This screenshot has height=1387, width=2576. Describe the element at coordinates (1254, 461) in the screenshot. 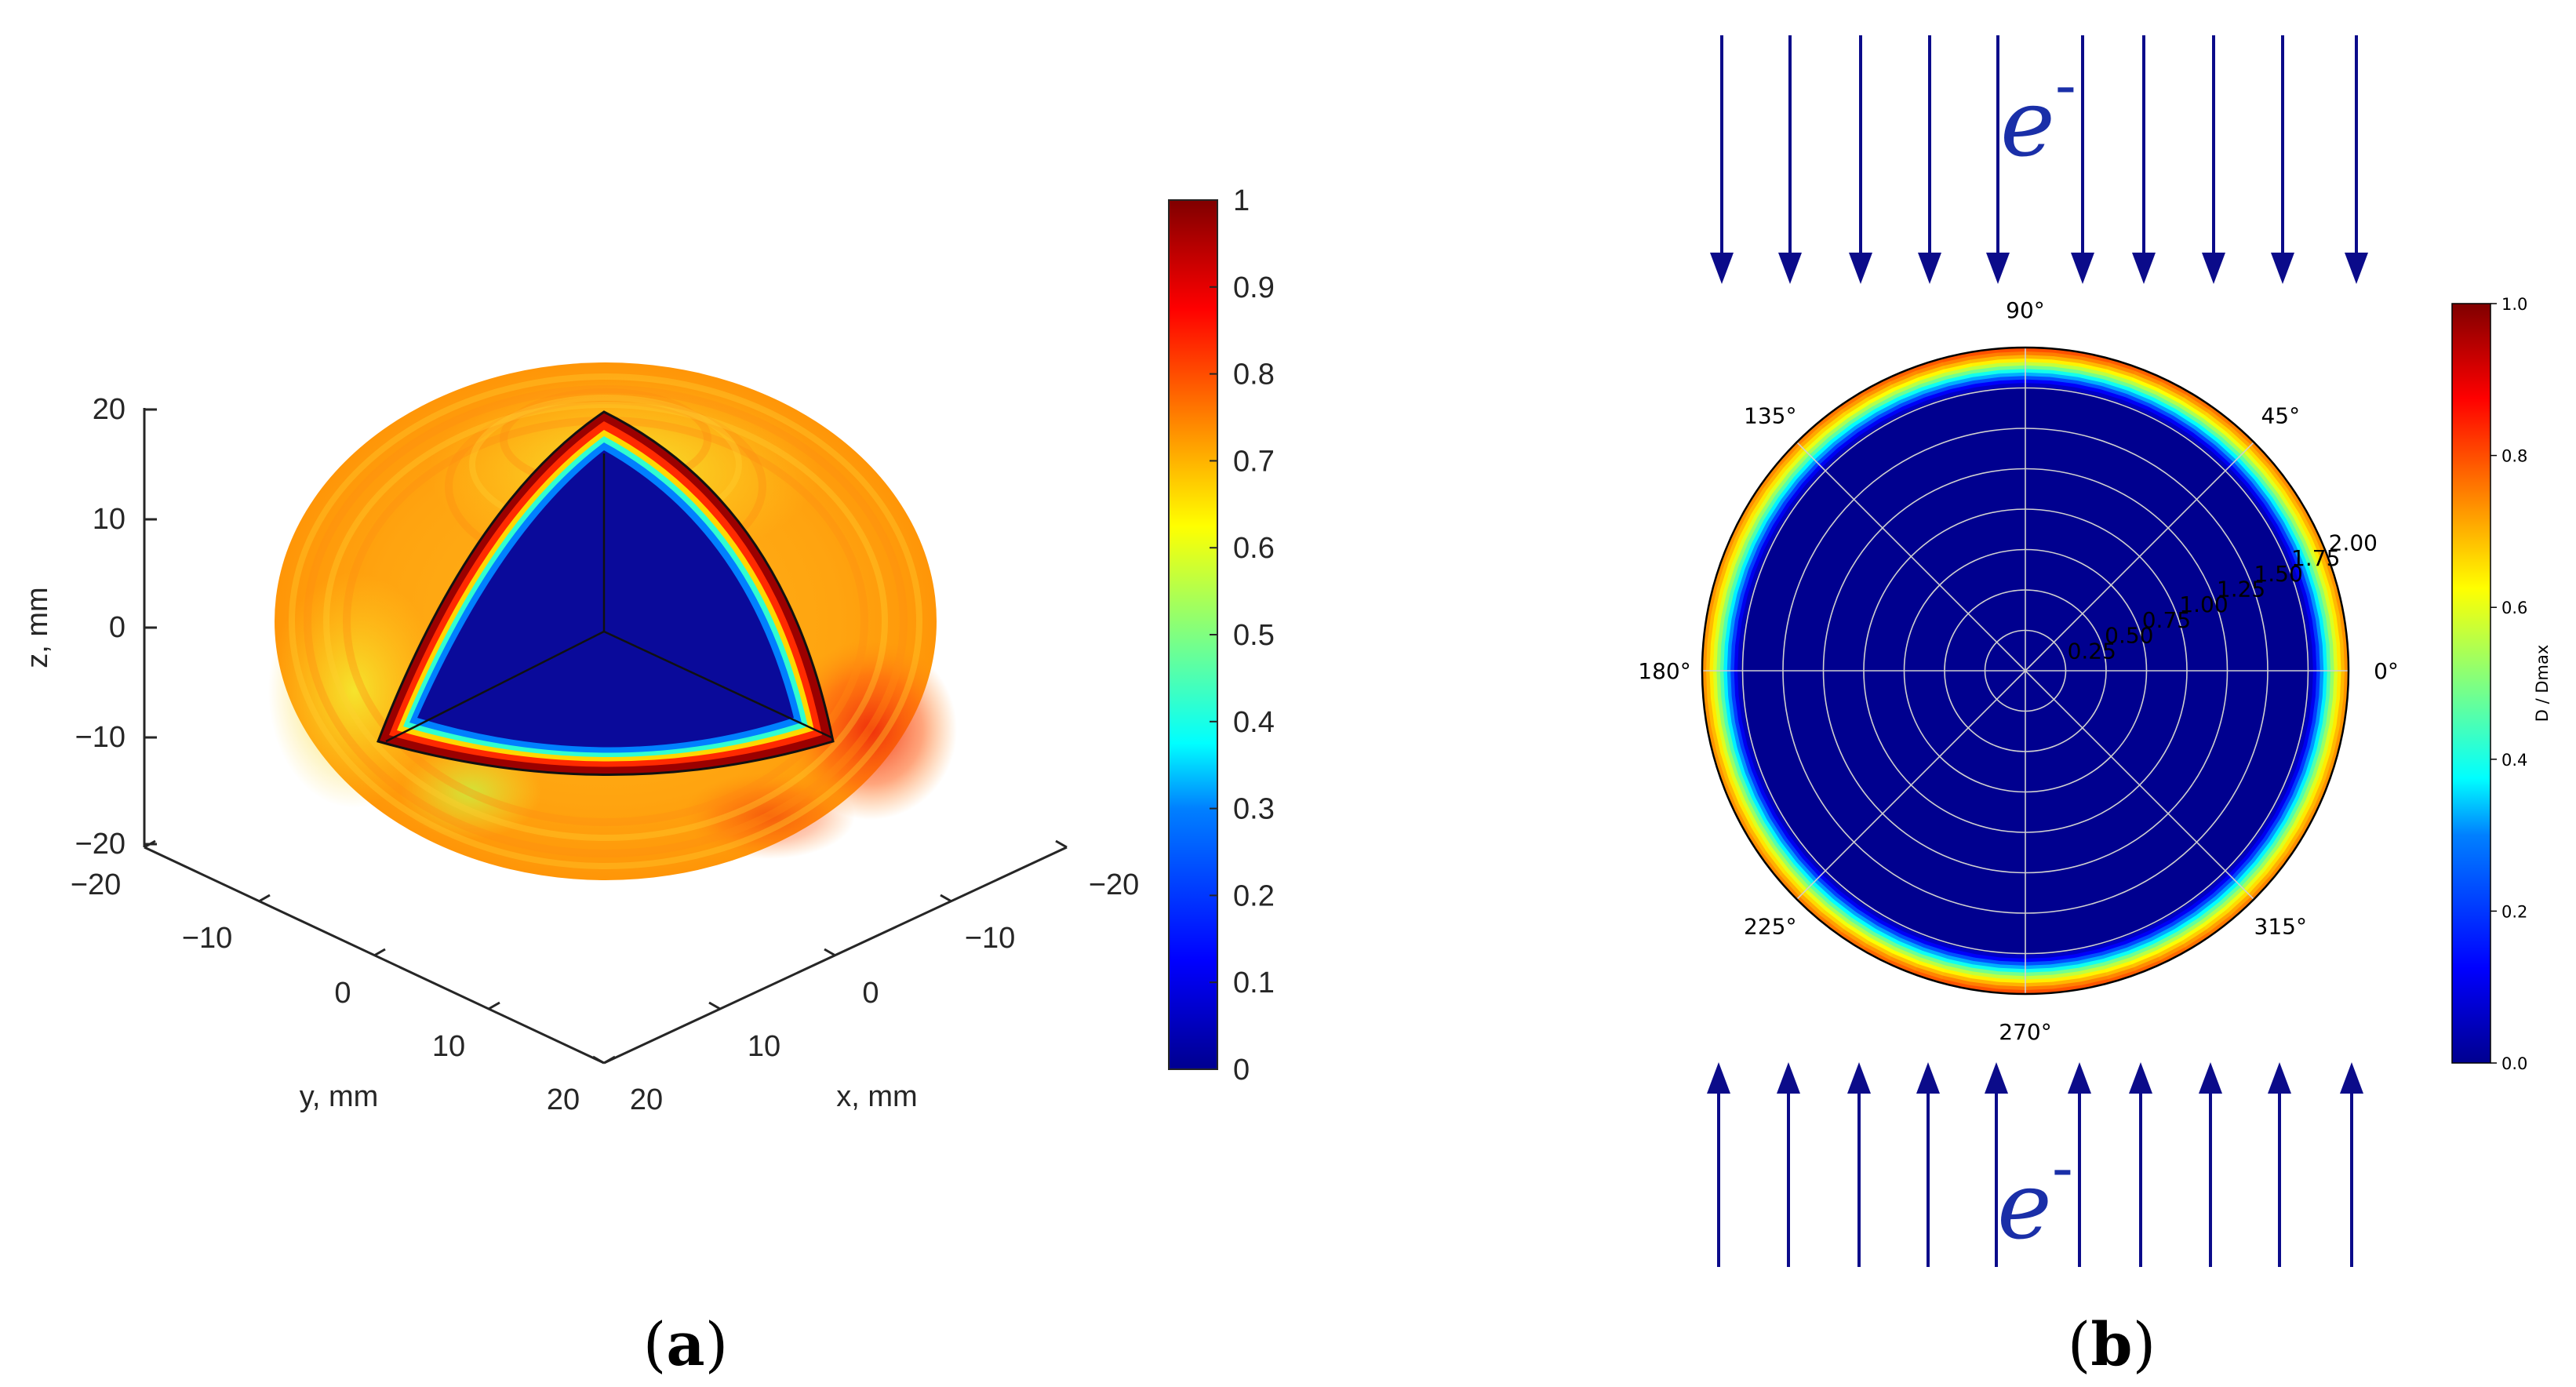

I see `colorbar-a-tick-label: 0.7` at that location.